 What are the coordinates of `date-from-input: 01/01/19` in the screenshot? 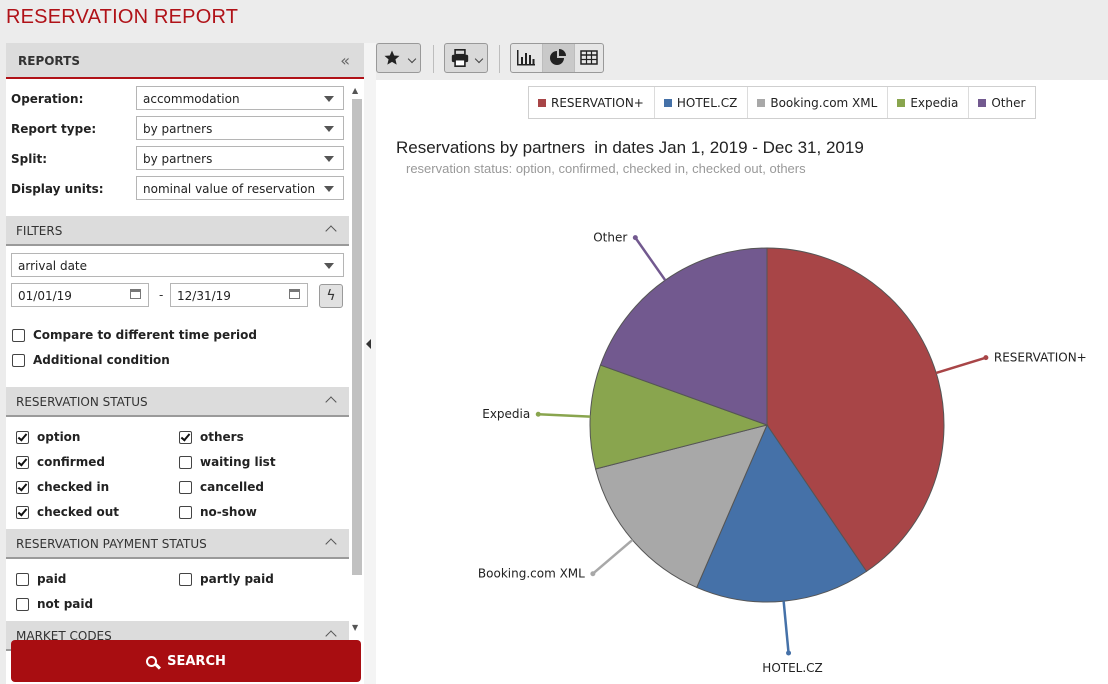 It's located at (80, 295).